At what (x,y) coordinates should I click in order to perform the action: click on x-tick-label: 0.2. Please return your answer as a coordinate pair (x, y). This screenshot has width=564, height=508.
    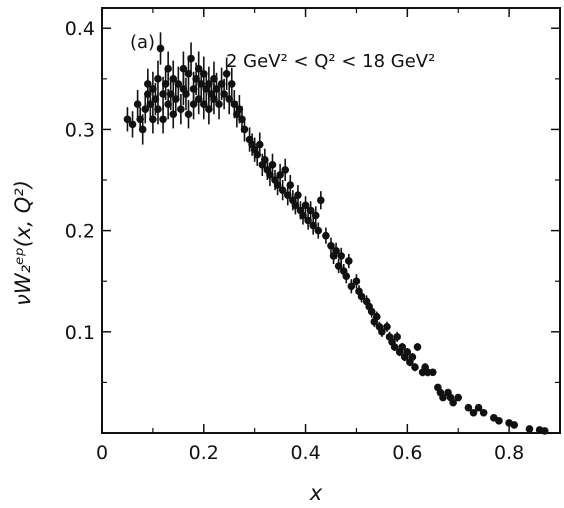
    Looking at the image, I should click on (204, 453).